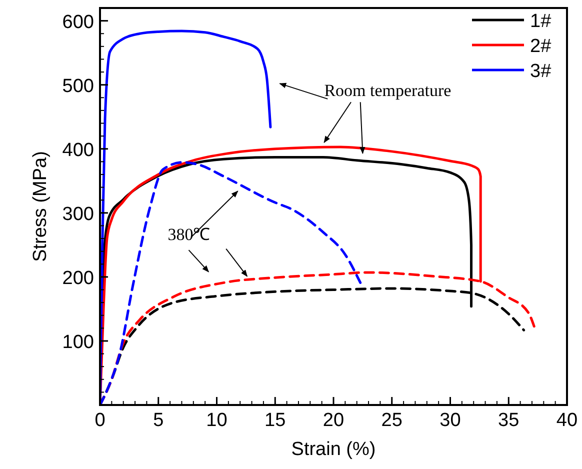  I want to click on x-tick-label: 35, so click(509, 420).